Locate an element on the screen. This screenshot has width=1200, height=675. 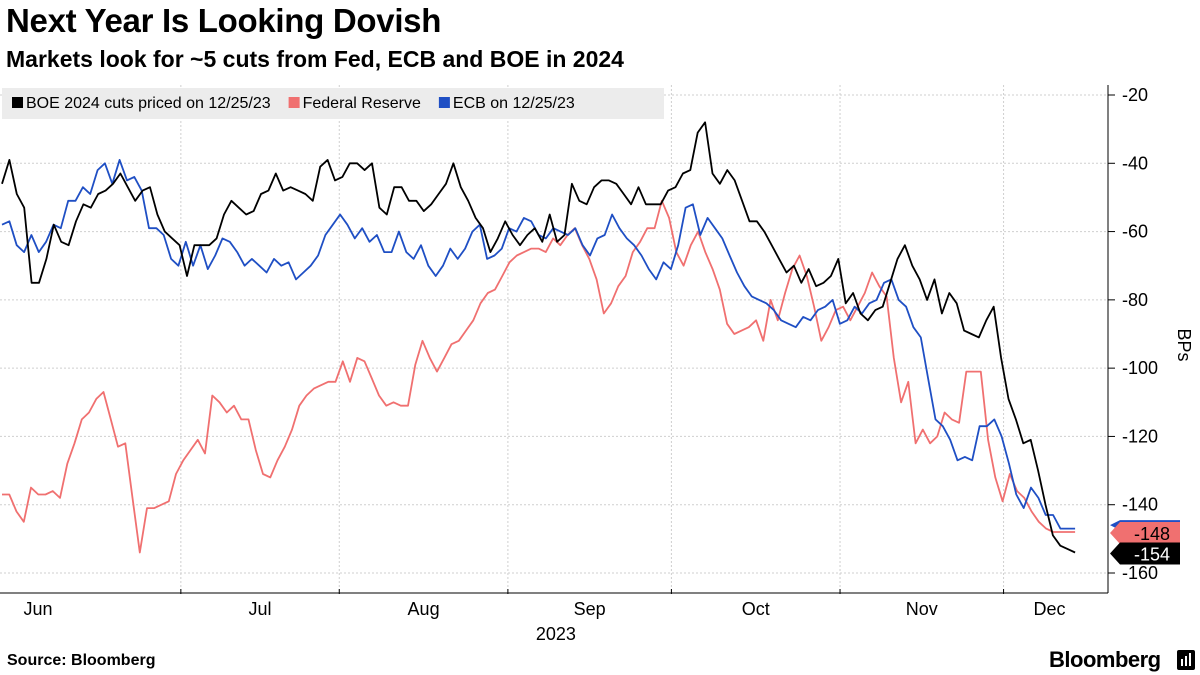
terminal-logo-icon is located at coordinates (1186, 660).